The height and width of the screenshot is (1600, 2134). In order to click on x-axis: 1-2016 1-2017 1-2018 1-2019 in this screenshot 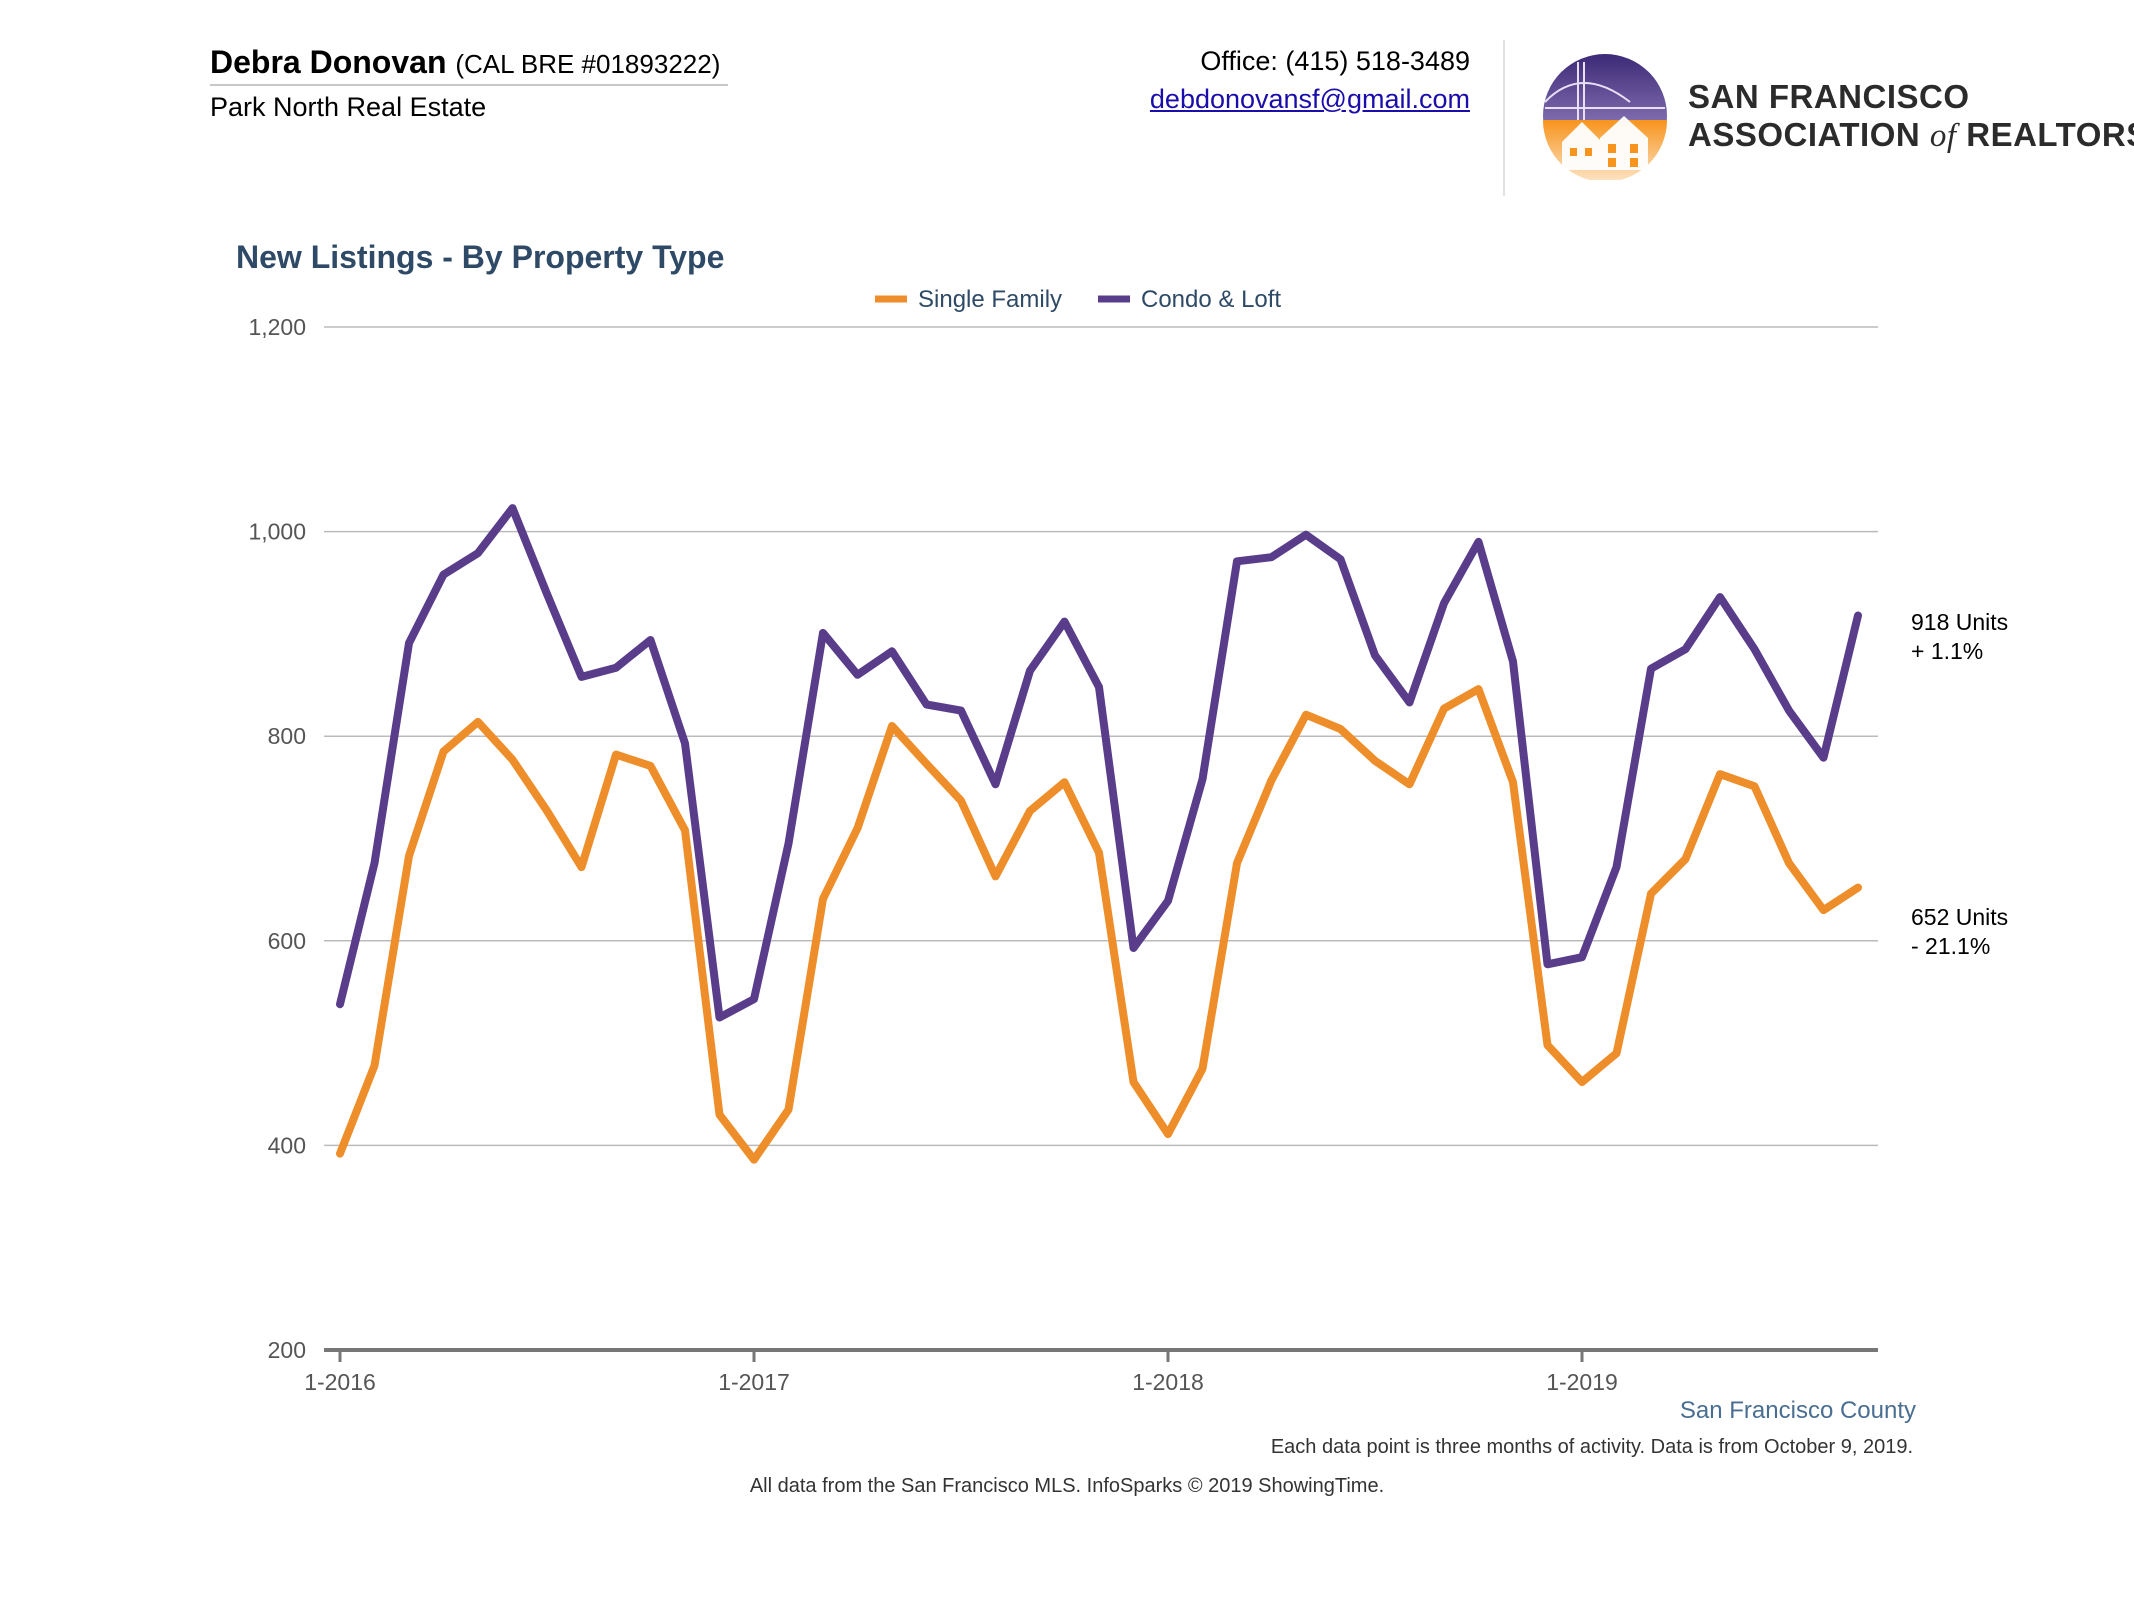, I will do `click(1091, 1371)`.